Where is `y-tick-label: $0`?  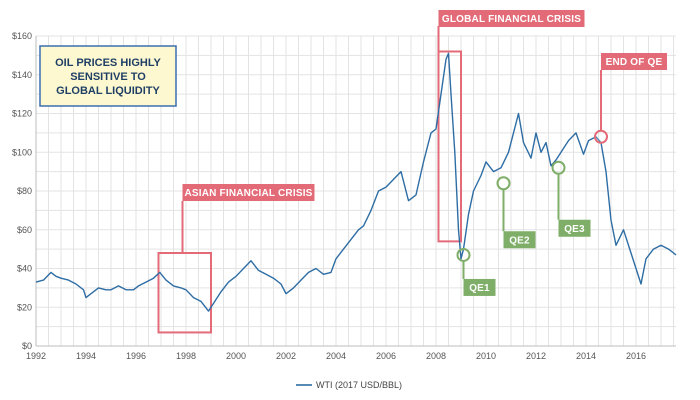
y-tick-label: $0 is located at coordinates (27, 346).